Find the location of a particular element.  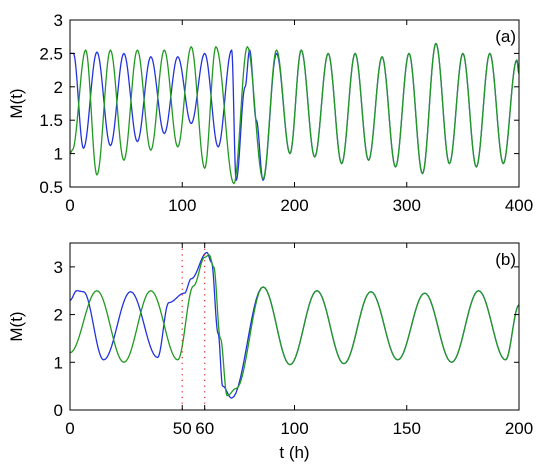

panel-label: (a) is located at coordinates (505, 36).